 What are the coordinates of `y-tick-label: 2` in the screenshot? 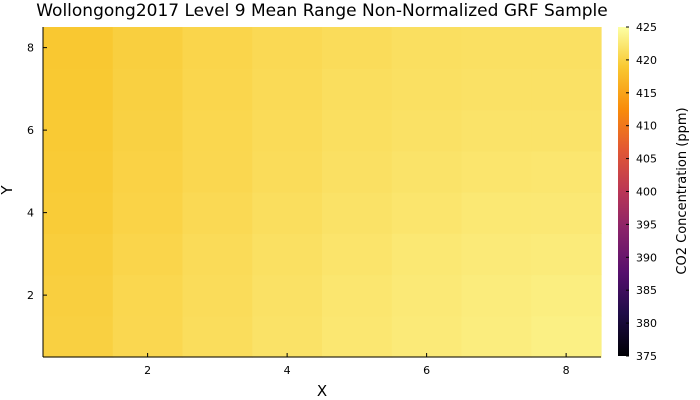 It's located at (30, 295).